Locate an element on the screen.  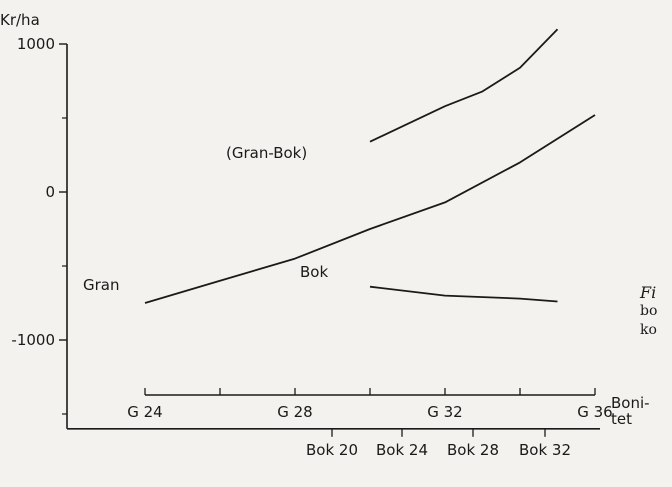
caption-line-1: Fi is located at coordinates (648, 292).